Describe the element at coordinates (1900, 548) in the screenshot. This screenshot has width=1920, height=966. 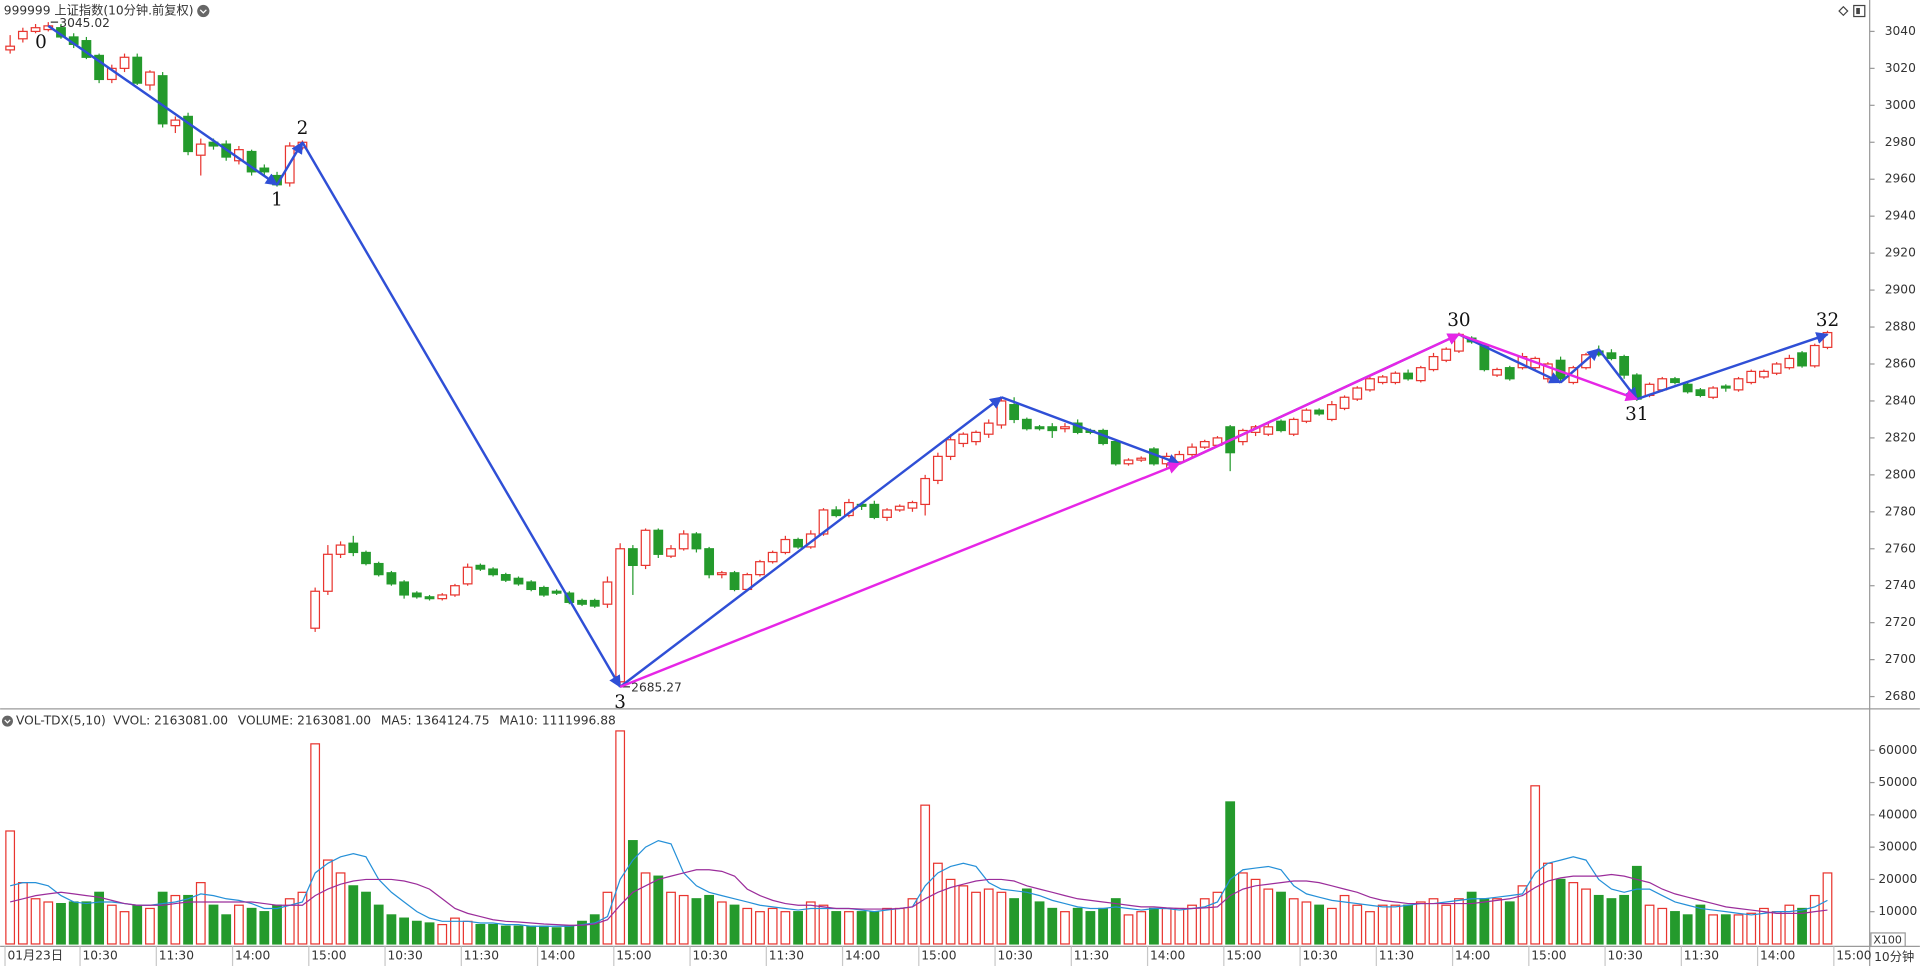
I see `y-tick-label: 2760` at that location.